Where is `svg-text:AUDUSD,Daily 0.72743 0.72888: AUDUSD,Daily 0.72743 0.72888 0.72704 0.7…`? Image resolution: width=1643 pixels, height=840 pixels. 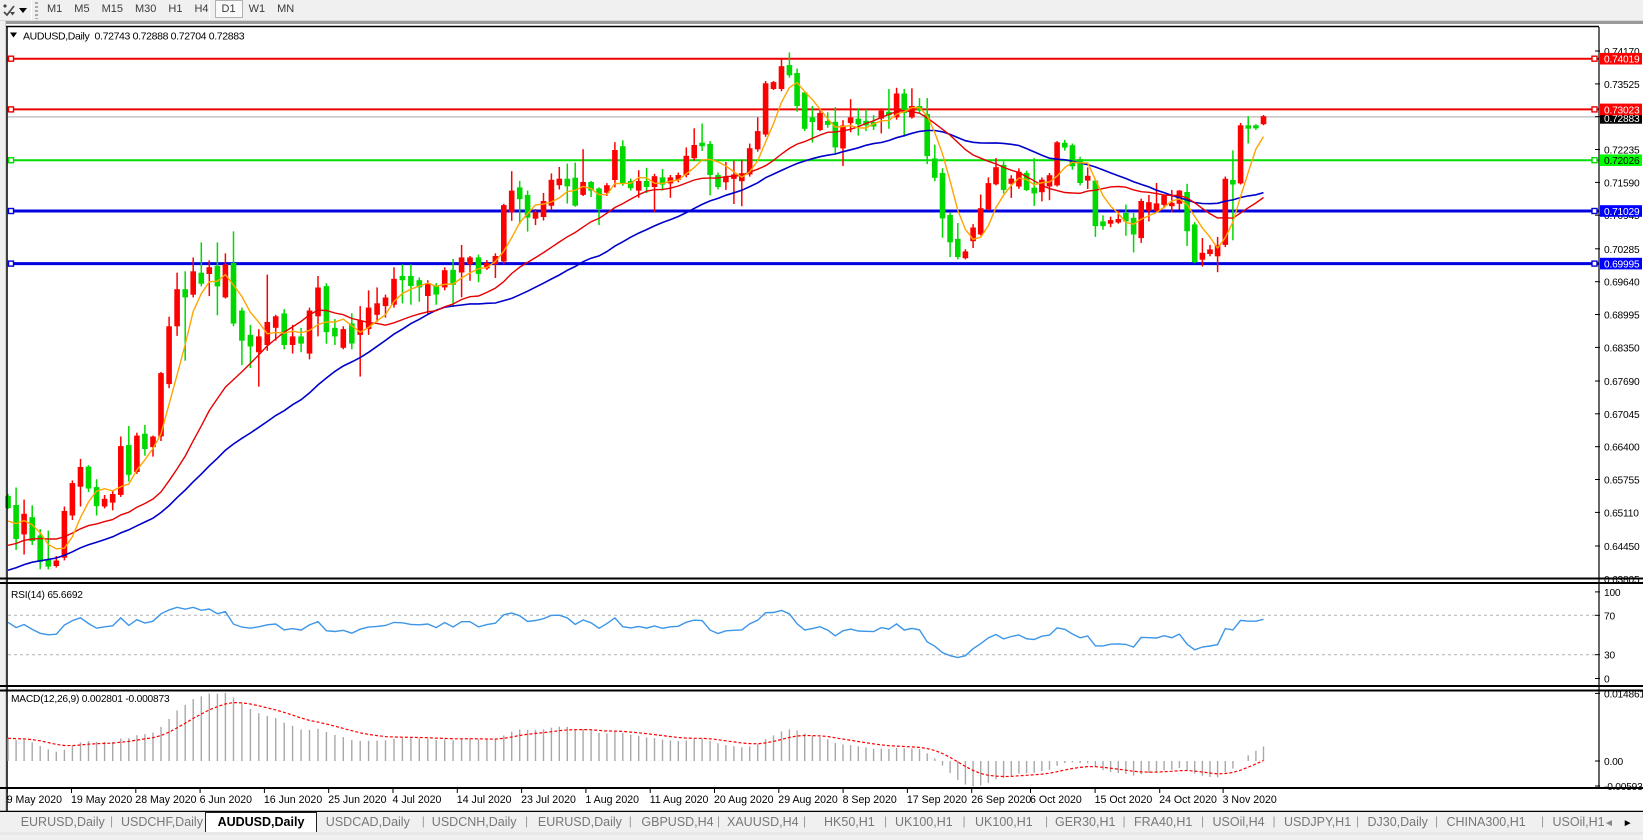 svg-text:AUDUSD,Daily 0.72743 0.72888: AUDUSD,Daily 0.72743 0.72888 0.72704 0.7… is located at coordinates (134, 37).